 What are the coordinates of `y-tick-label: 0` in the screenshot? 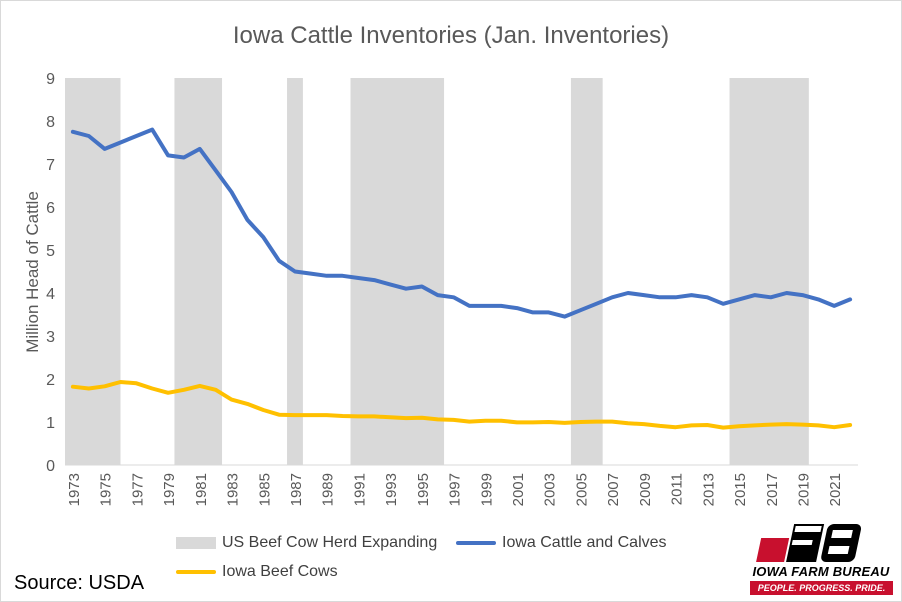 It's located at (50, 466).